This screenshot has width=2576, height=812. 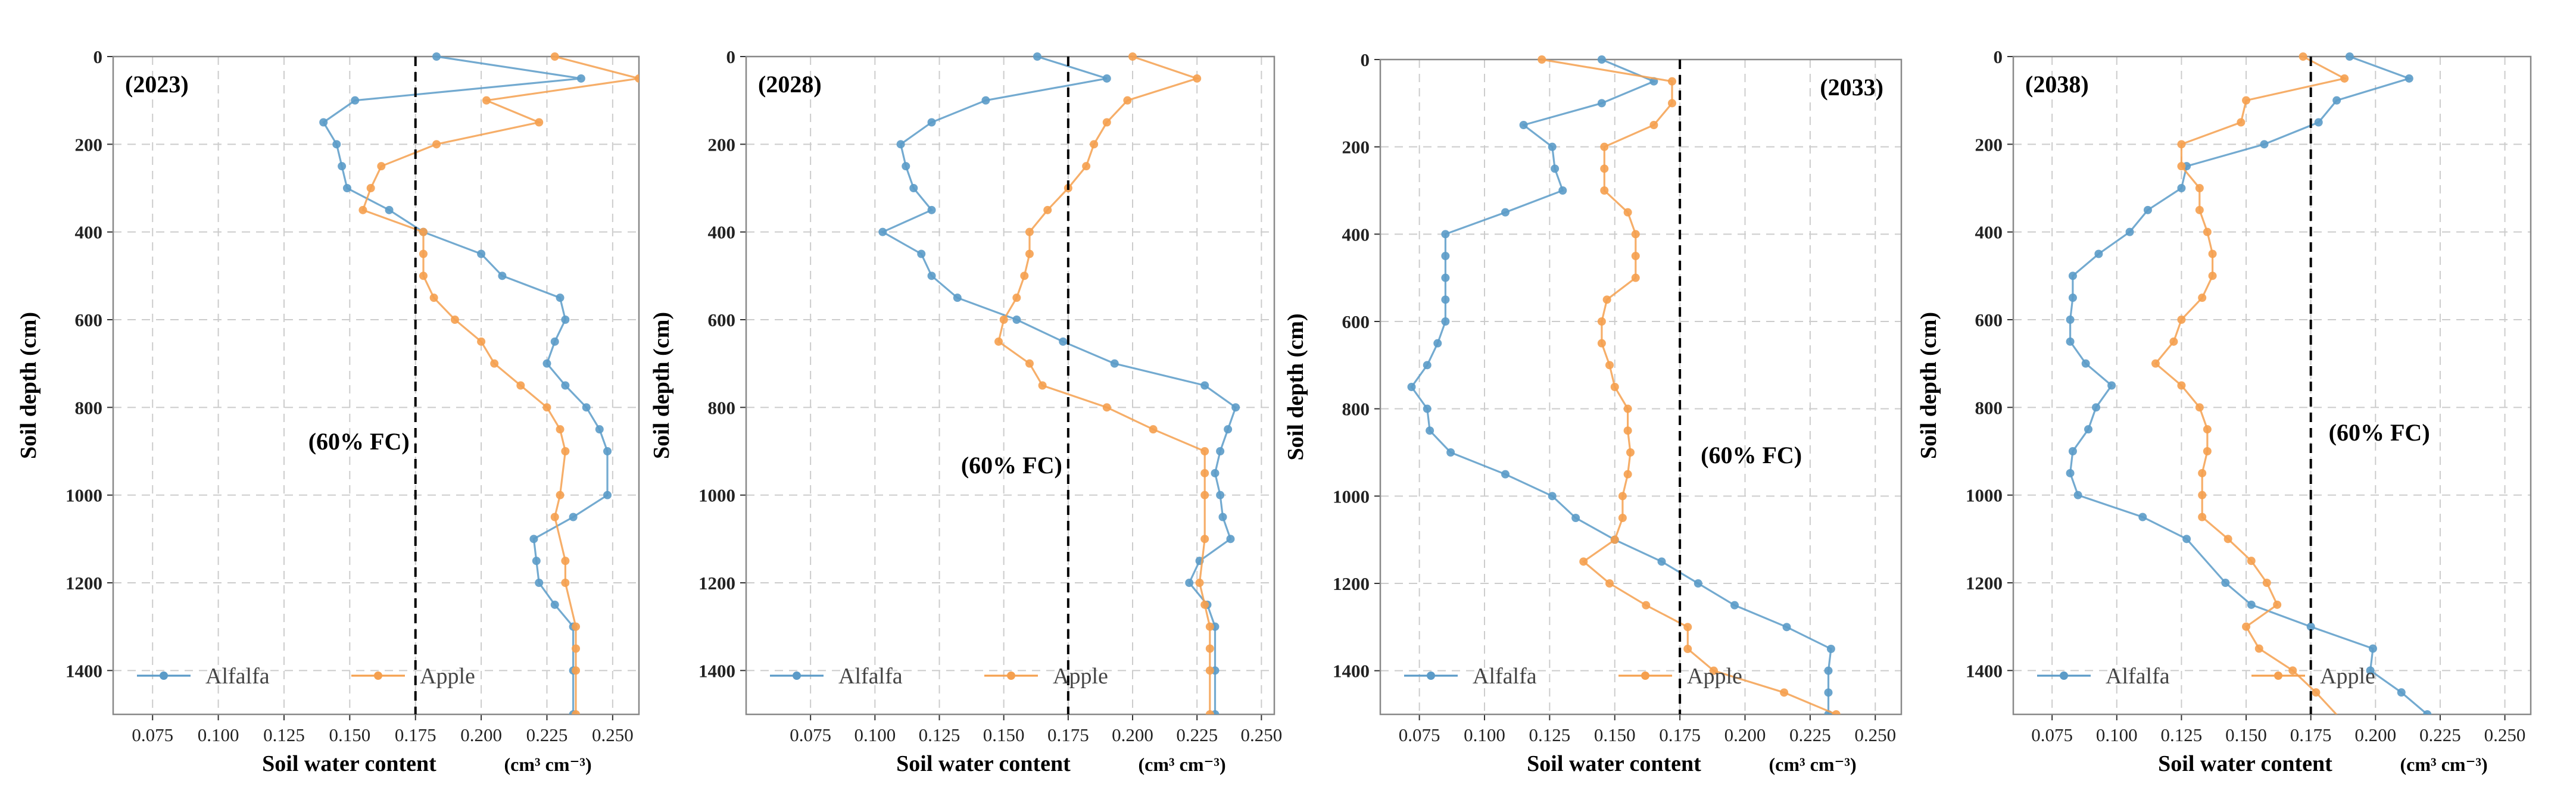 What do you see at coordinates (1810, 734) in the screenshot?
I see `x-tick-label: 0.225` at bounding box center [1810, 734].